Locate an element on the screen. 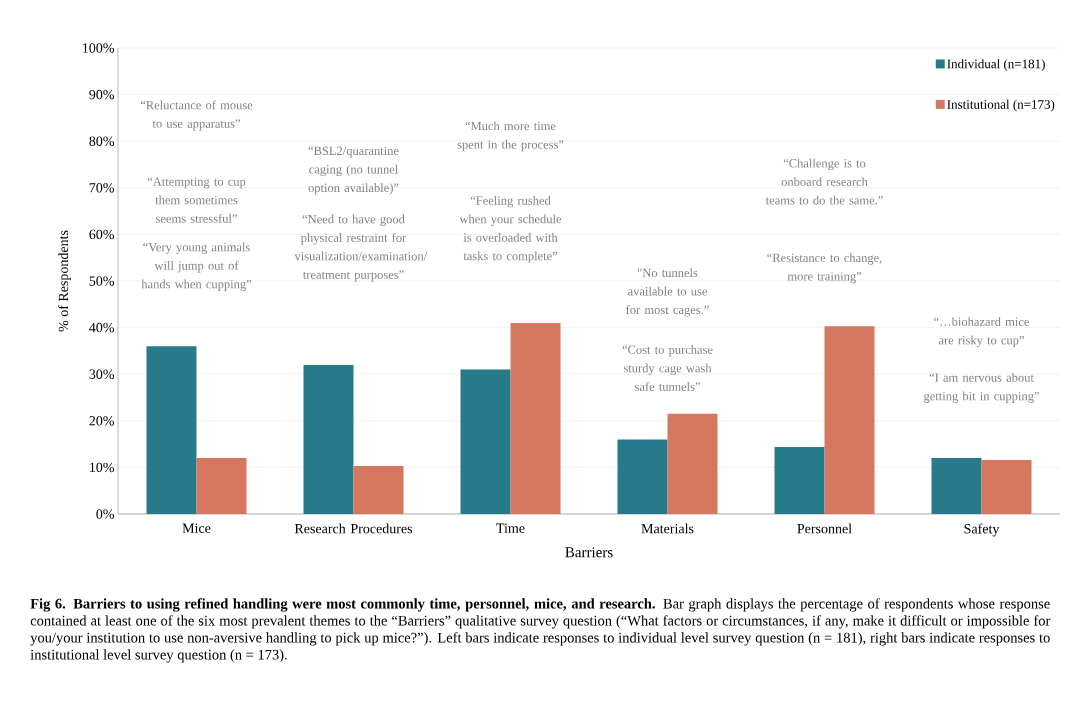  x-tick-label: Safety is located at coordinates (982, 530).